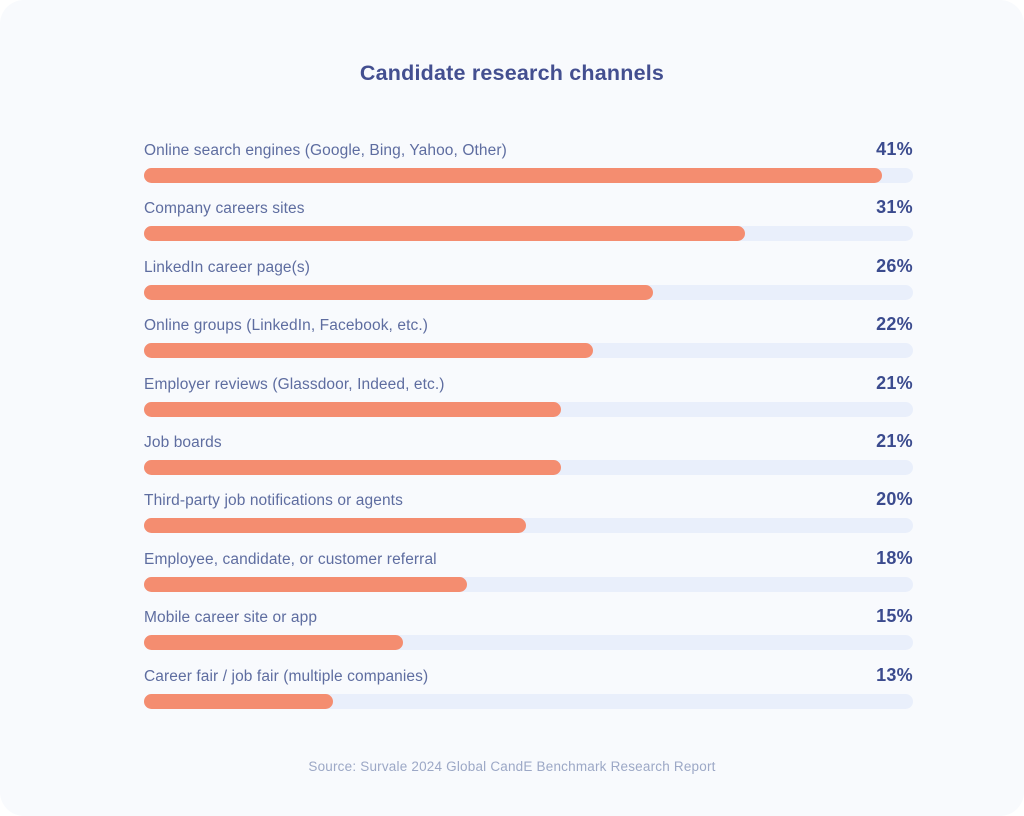  Describe the element at coordinates (528, 442) in the screenshot. I see `bar-row-head: Job boards 21%` at that location.